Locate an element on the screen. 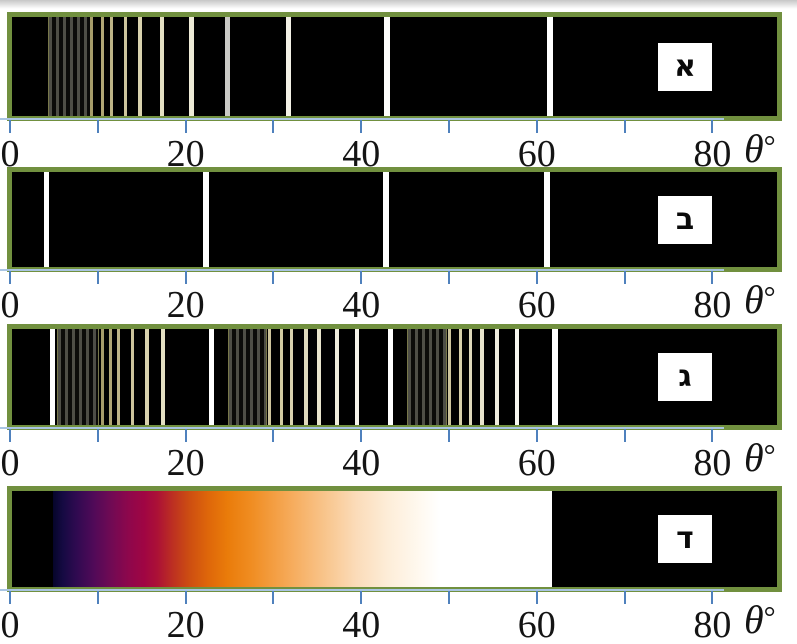 Image resolution: width=797 pixels, height=644 pixels. continuous-spectrum-gradient is located at coordinates (302, 539).